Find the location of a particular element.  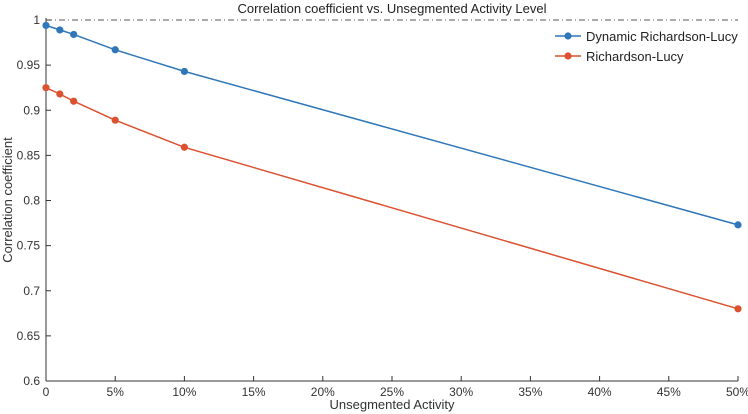

legend: Dynamic Richardson-Lucy Richardson-Lucy is located at coordinates (646, 46).